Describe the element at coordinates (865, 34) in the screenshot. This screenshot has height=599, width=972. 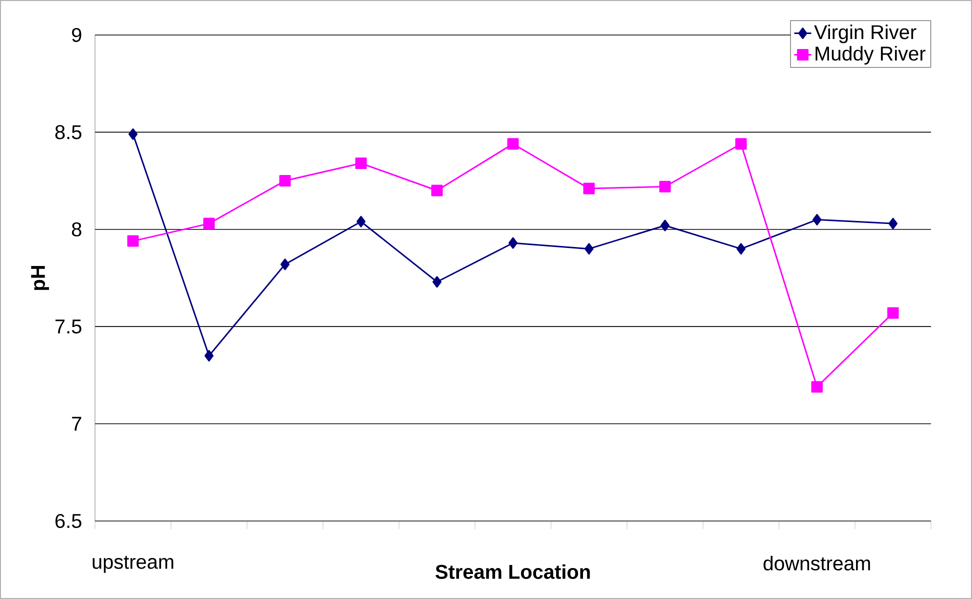
I see `legend-label: Virgin River` at that location.